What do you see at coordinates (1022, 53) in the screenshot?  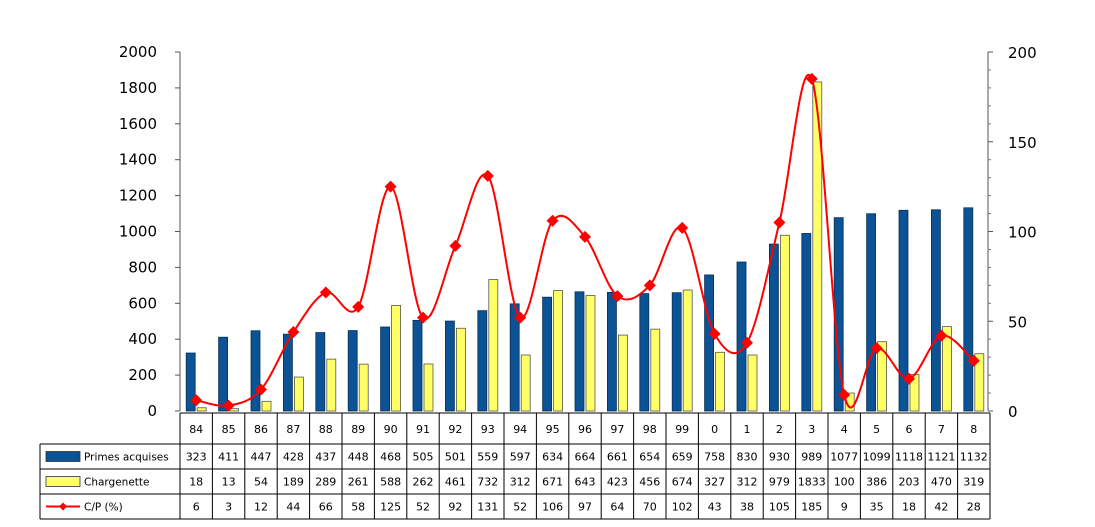 I see `right-tick-label: 200` at bounding box center [1022, 53].